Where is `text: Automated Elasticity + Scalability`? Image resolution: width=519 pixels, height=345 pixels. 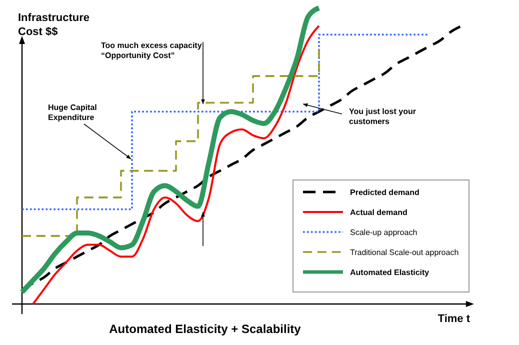
text: Automated Elasticity + Scalability is located at coordinates (205, 329).